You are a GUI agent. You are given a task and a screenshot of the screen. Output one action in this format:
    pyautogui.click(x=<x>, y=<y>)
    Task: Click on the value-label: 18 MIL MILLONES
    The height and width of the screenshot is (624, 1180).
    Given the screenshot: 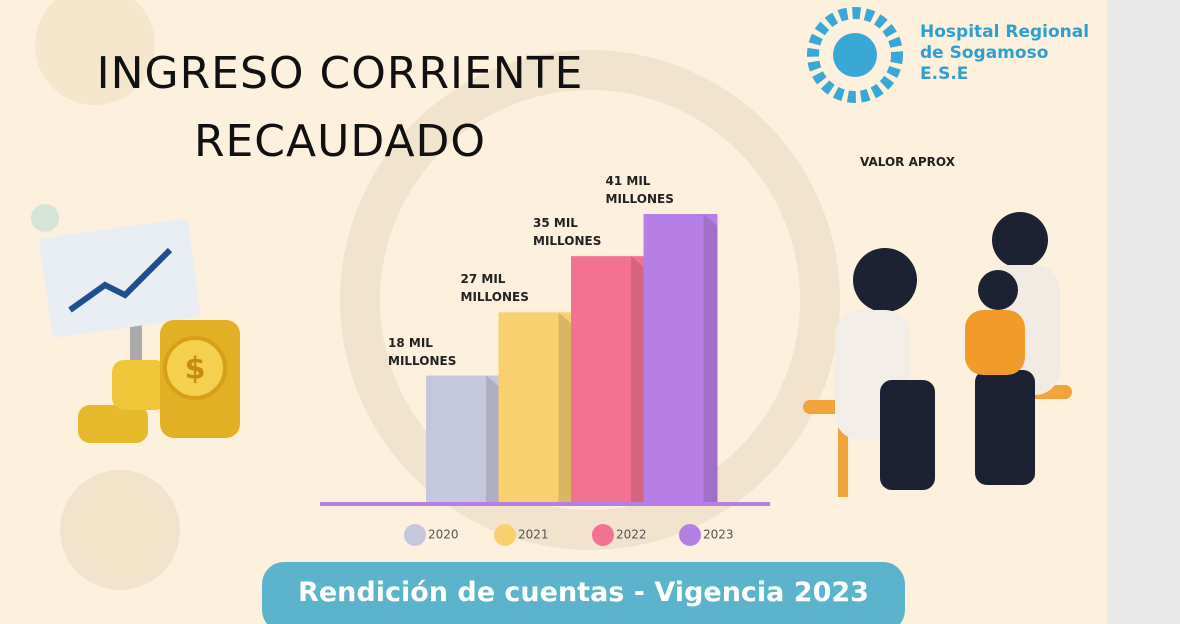 What is the action you would take?
    pyautogui.click(x=422, y=351)
    